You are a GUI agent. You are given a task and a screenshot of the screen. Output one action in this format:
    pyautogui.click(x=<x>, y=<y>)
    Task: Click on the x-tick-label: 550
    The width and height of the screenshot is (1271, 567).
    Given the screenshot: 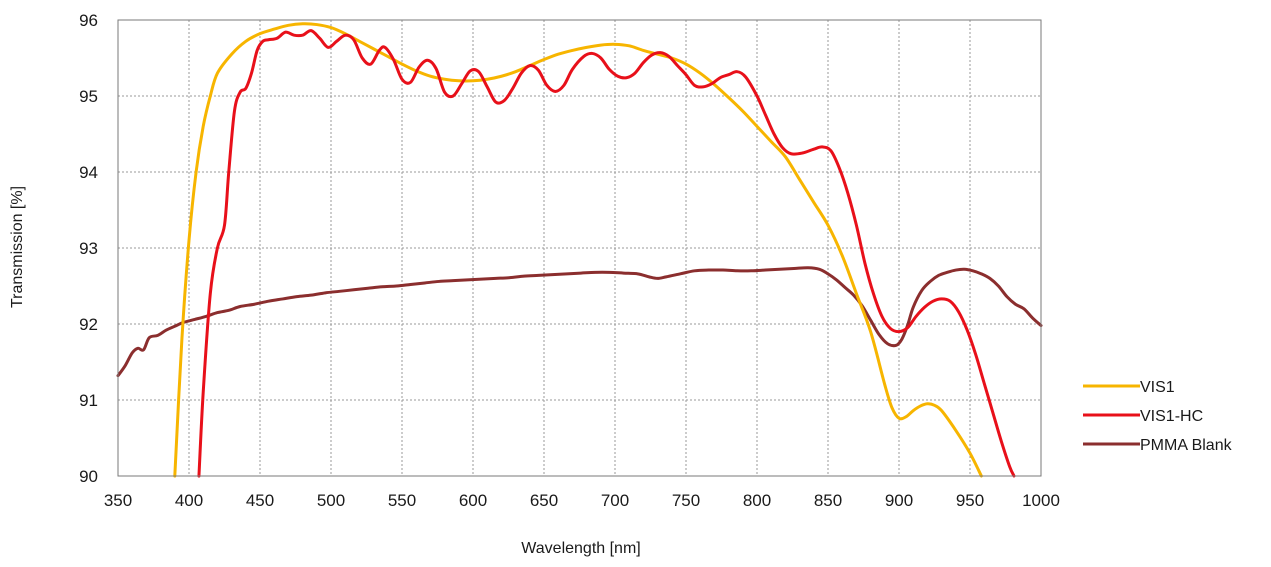 What is the action you would take?
    pyautogui.click(x=402, y=500)
    